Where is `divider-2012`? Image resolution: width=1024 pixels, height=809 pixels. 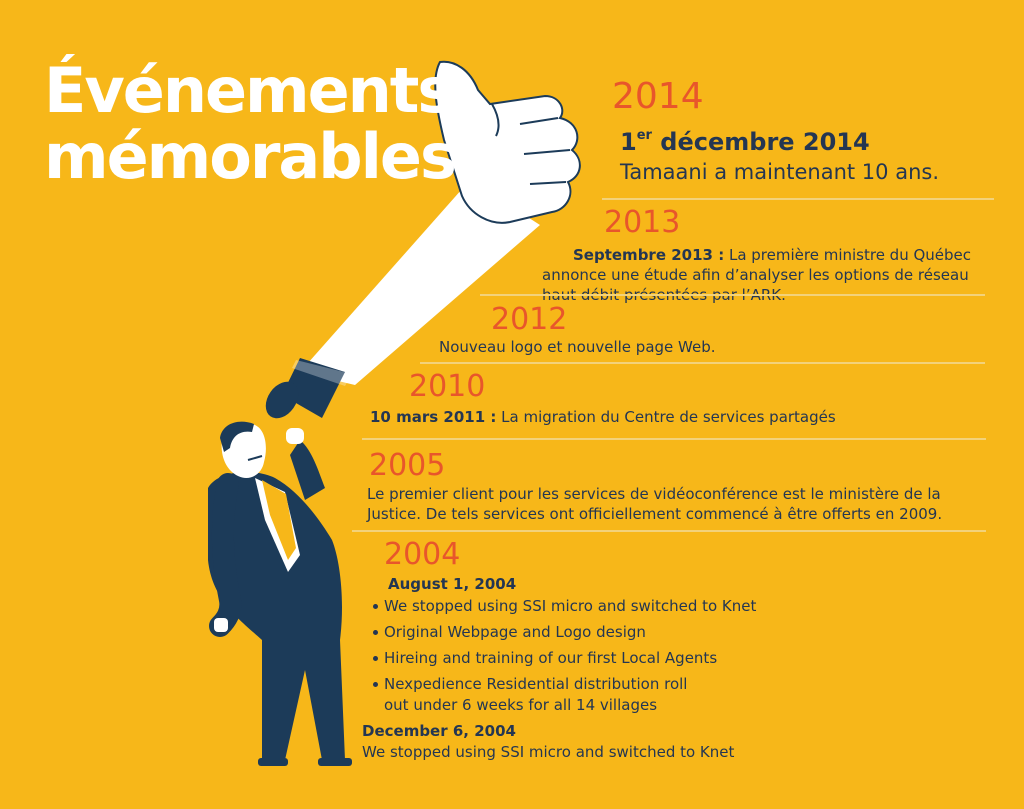
divider-2012 is located at coordinates (702, 363).